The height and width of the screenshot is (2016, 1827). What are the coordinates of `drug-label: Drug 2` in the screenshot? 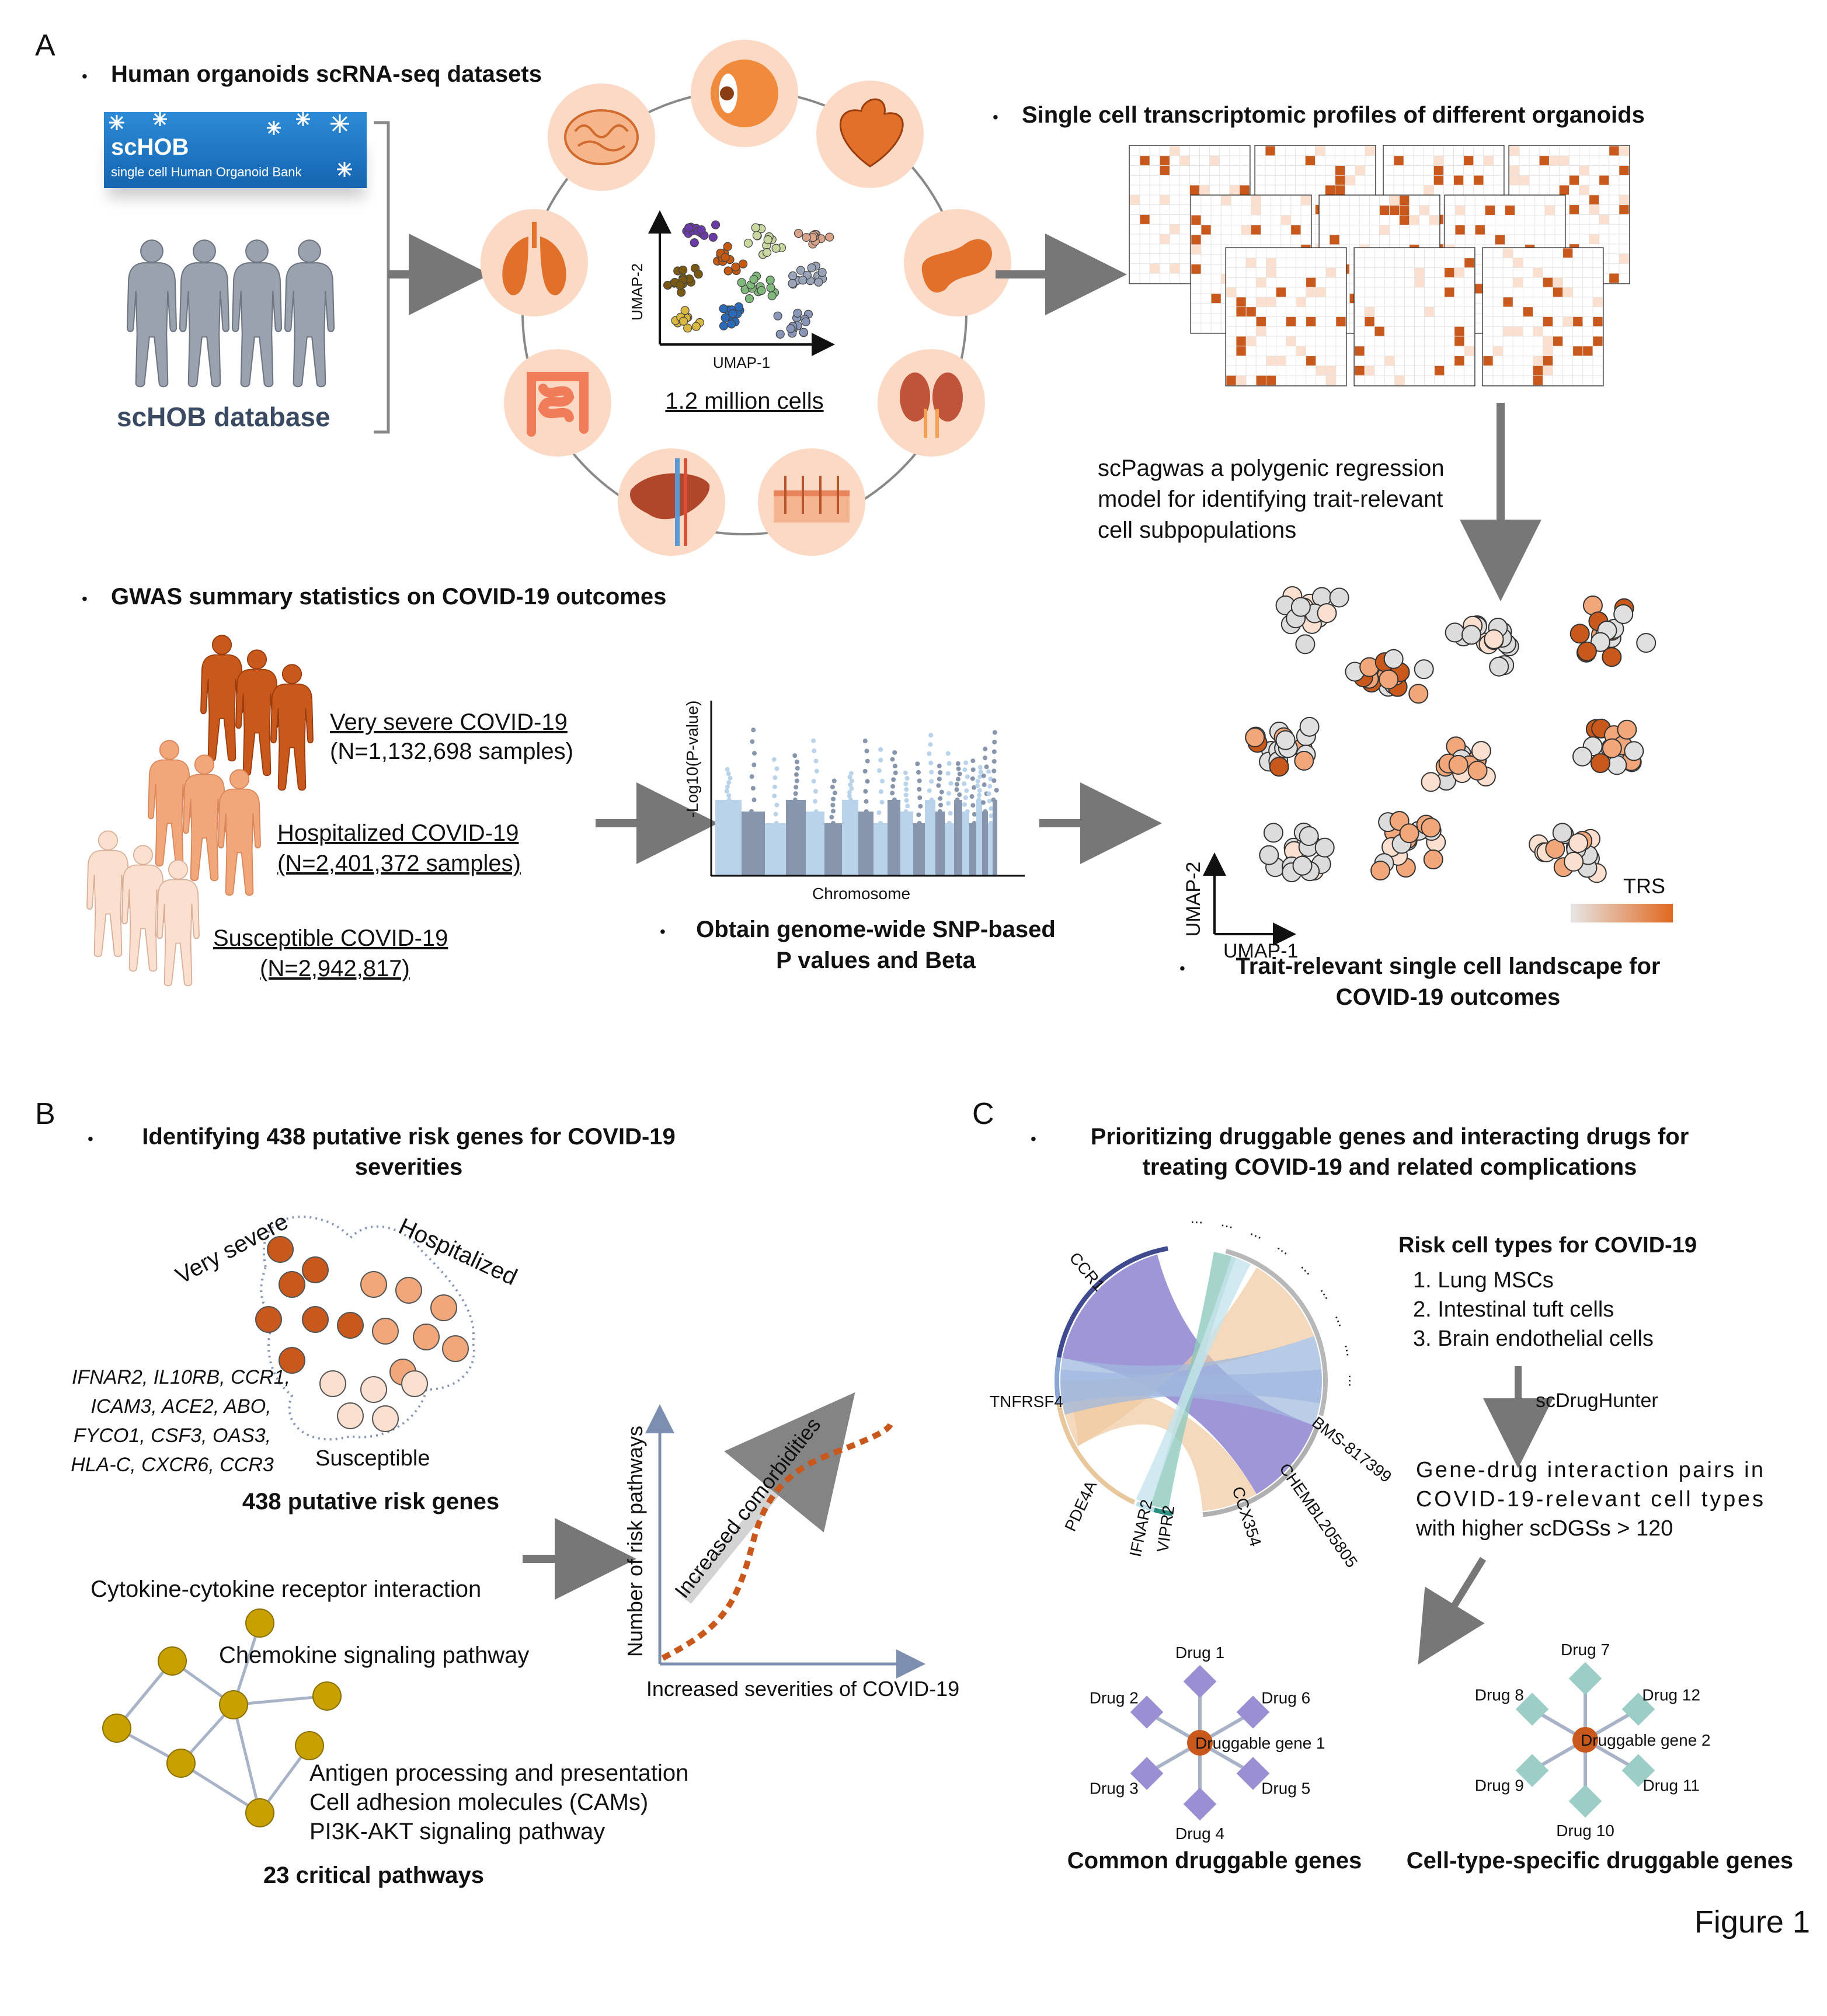 It's located at (1115, 1698).